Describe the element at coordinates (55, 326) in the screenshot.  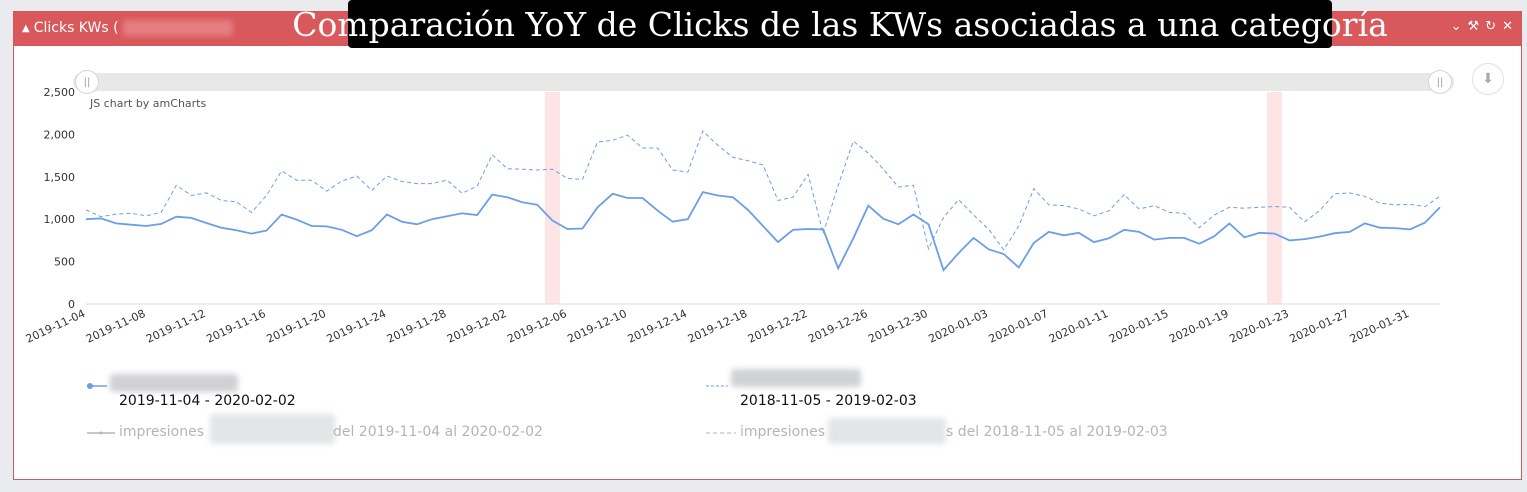
I see `x-tick-label: 2019-11-04` at that location.